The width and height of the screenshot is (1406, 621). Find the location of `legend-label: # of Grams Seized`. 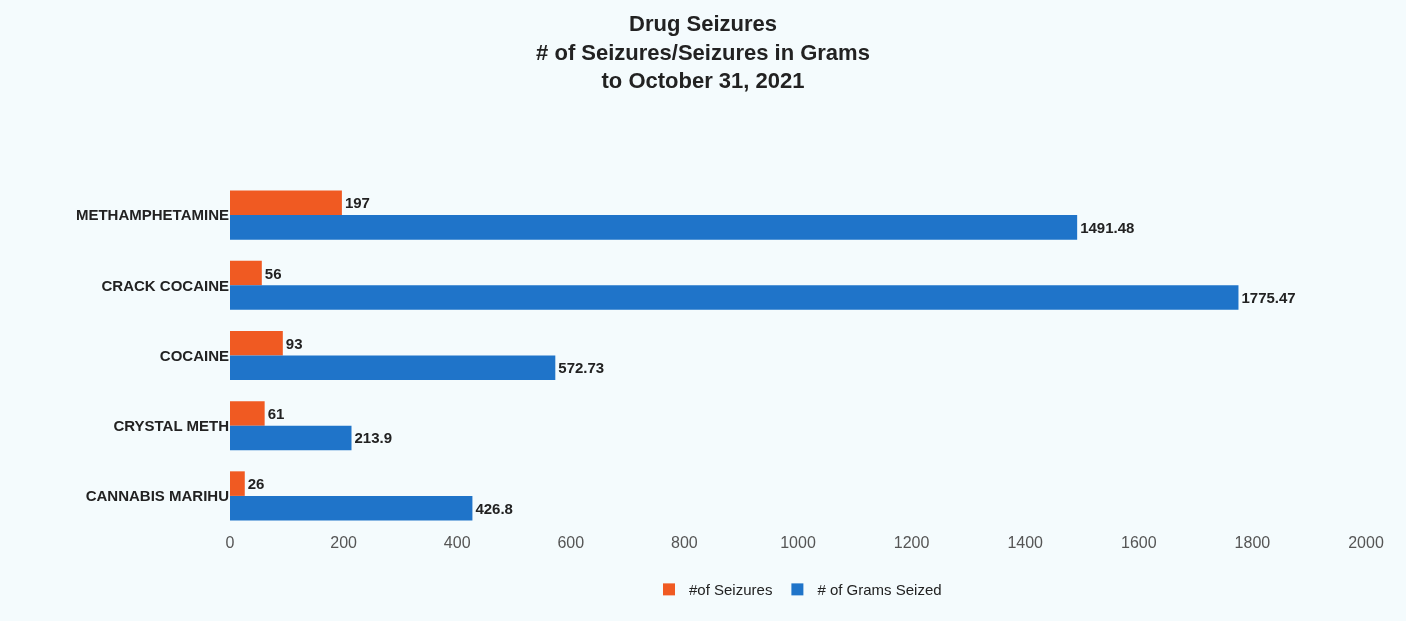

legend-label: # of Grams Seized is located at coordinates (879, 590).